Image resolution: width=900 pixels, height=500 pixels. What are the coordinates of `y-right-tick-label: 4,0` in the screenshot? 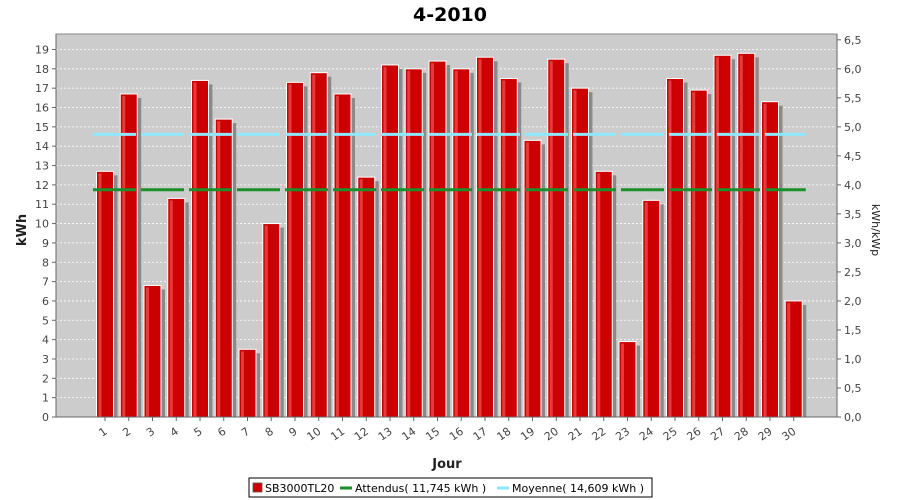 It's located at (853, 185).